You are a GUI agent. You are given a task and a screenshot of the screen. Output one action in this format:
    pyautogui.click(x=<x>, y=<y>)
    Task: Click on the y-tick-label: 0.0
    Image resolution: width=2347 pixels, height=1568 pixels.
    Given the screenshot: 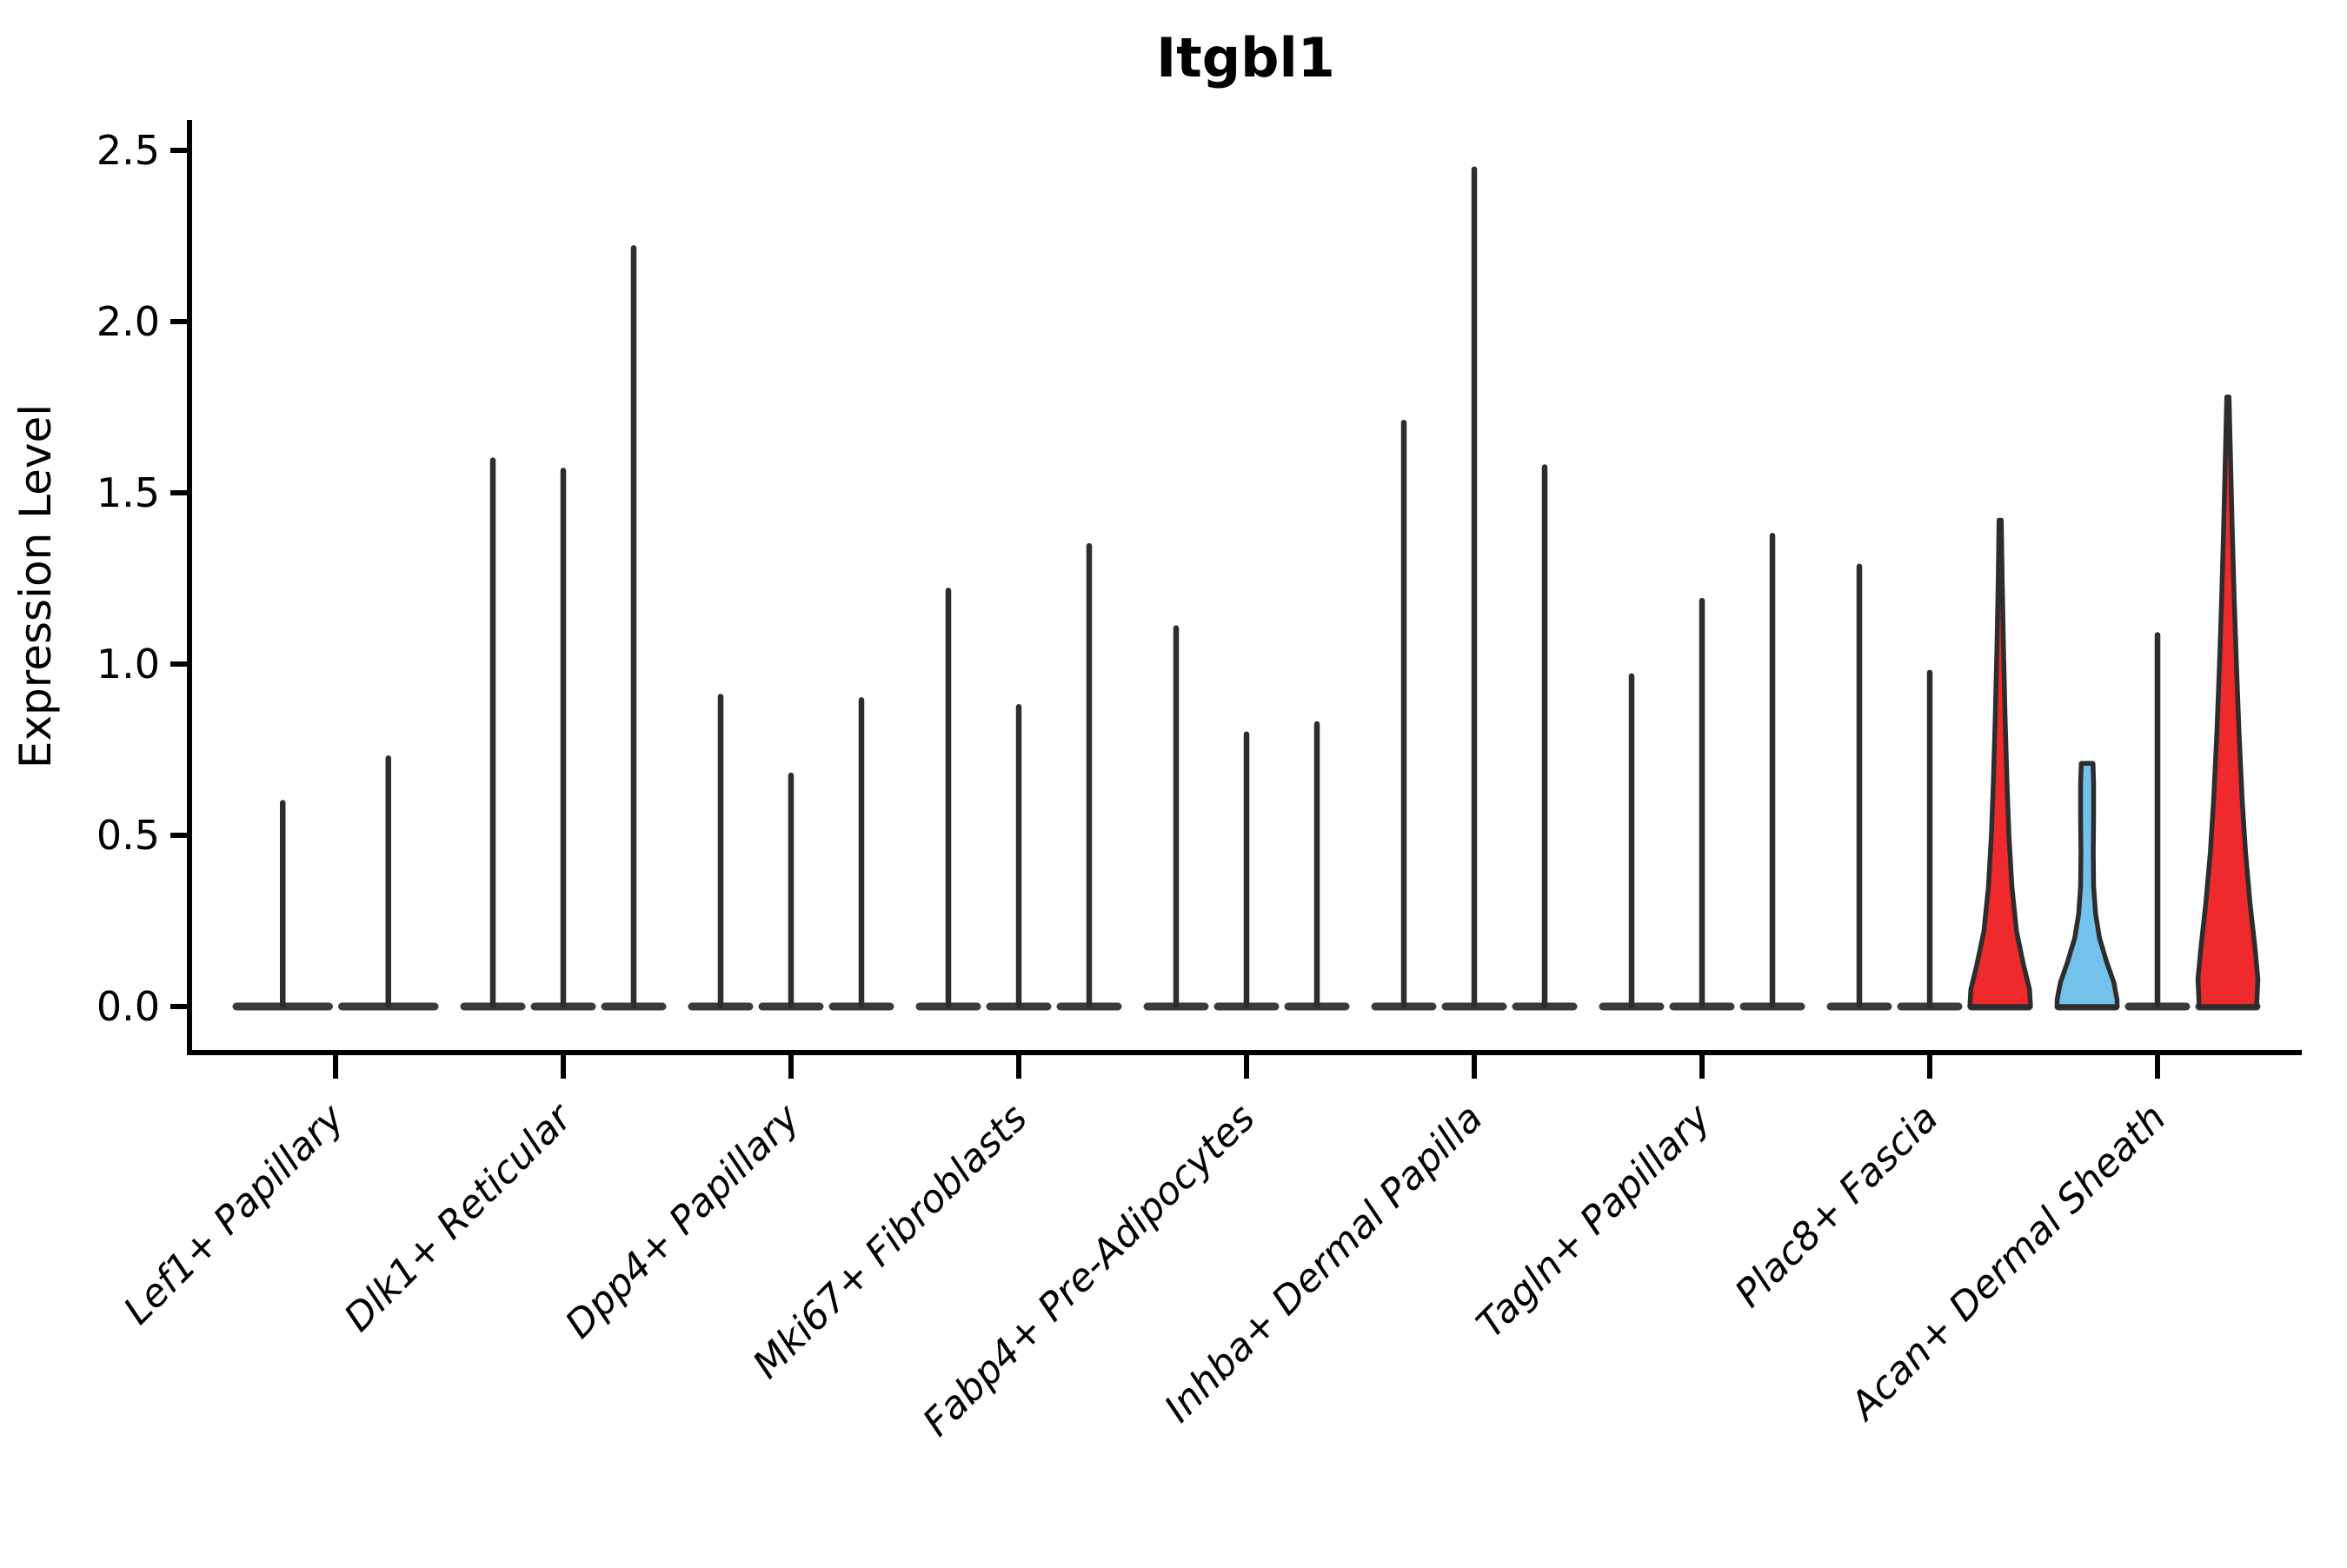 What is the action you would take?
    pyautogui.click(x=128, y=1006)
    